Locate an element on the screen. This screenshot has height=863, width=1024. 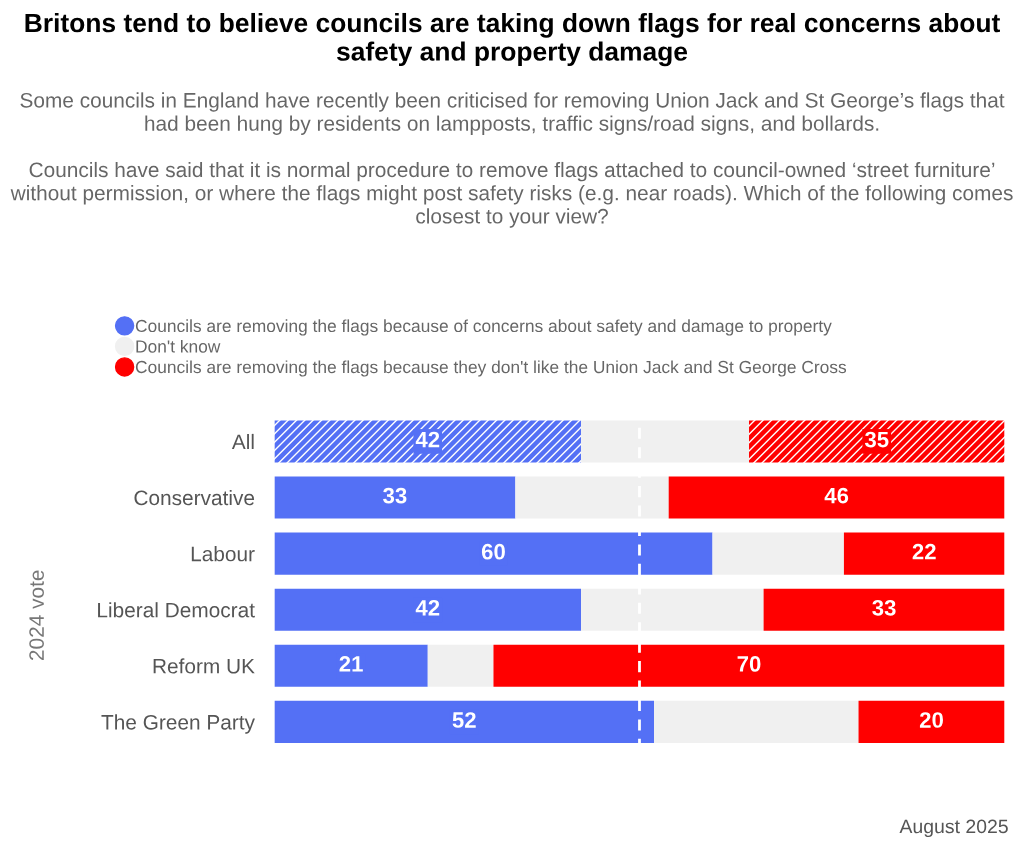
data-label: 20 is located at coordinates (931, 720).